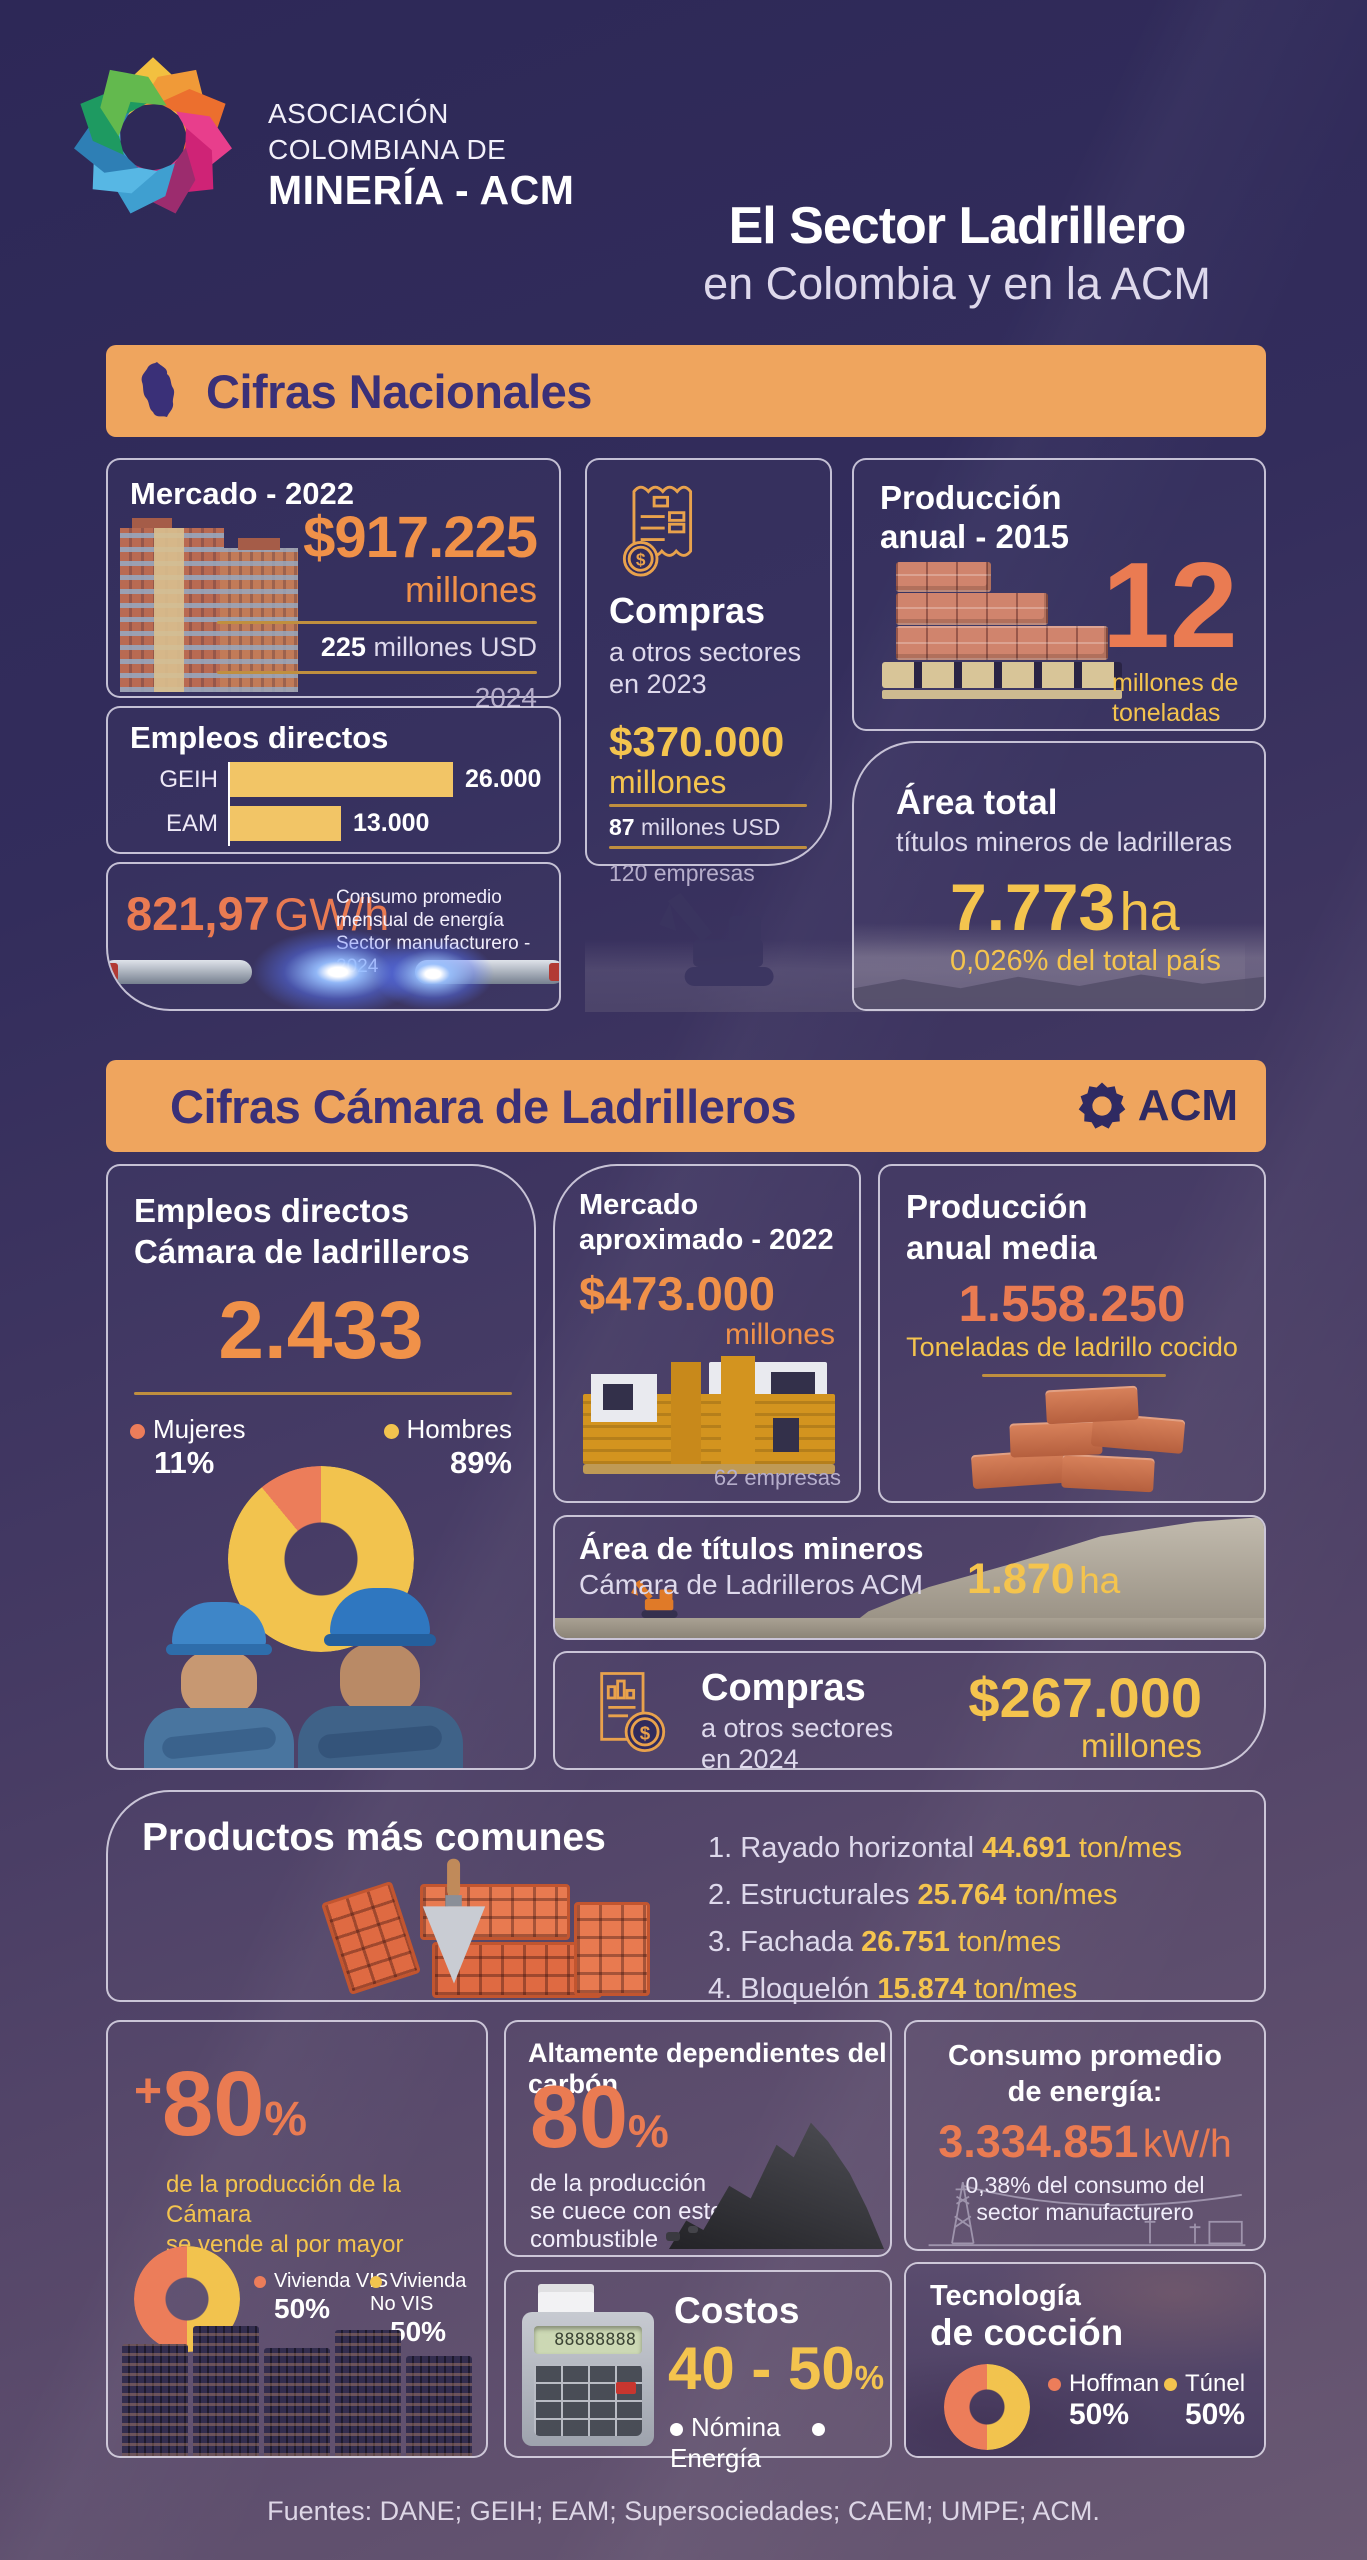 The height and width of the screenshot is (2560, 1367). Describe the element at coordinates (1033, 907) in the screenshot. I see `area-value: 7.773` at that location.